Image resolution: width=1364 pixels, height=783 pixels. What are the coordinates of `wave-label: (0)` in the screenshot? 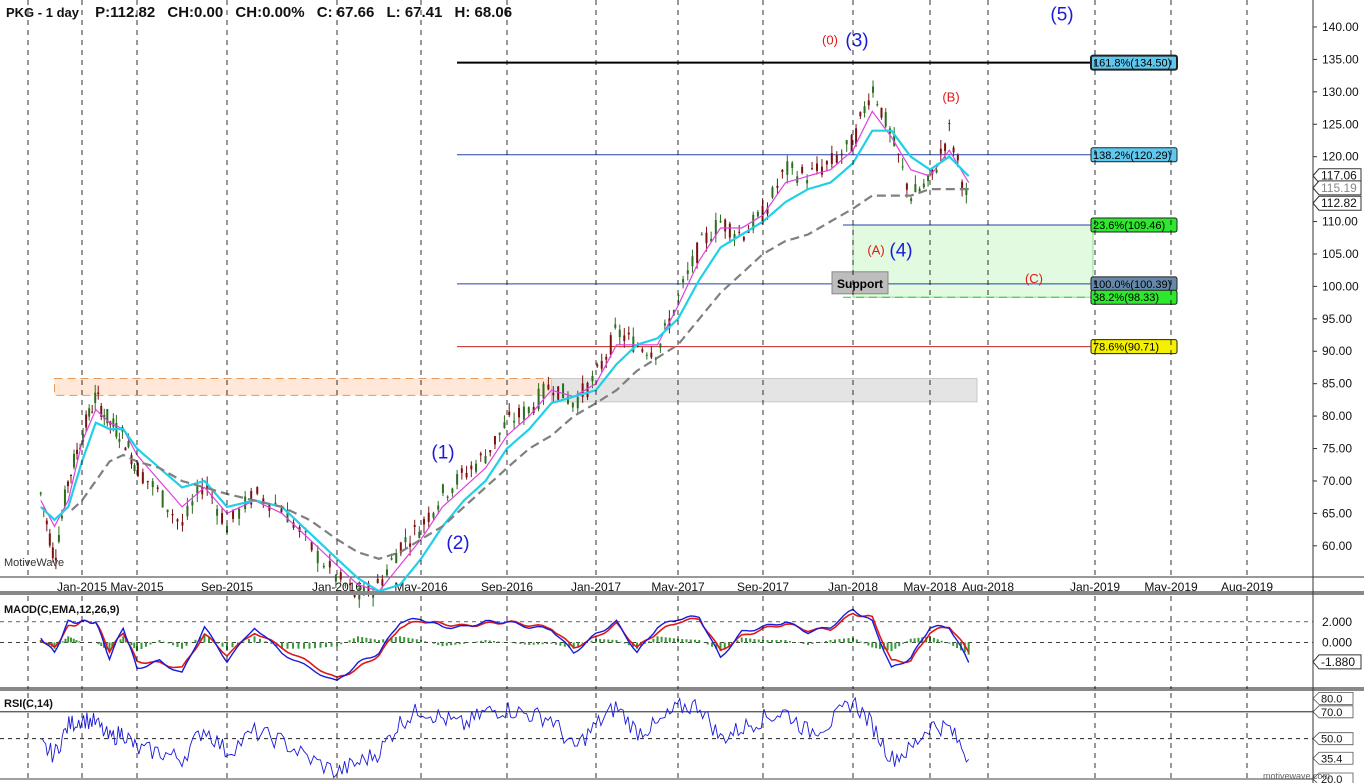 It's located at (830, 39).